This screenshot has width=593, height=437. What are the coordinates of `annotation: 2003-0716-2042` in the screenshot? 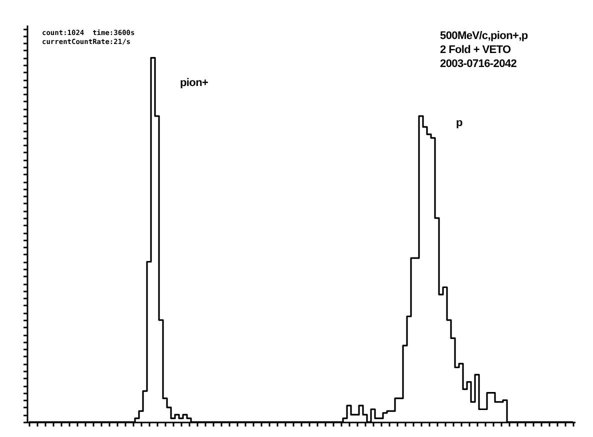 It's located at (478, 64).